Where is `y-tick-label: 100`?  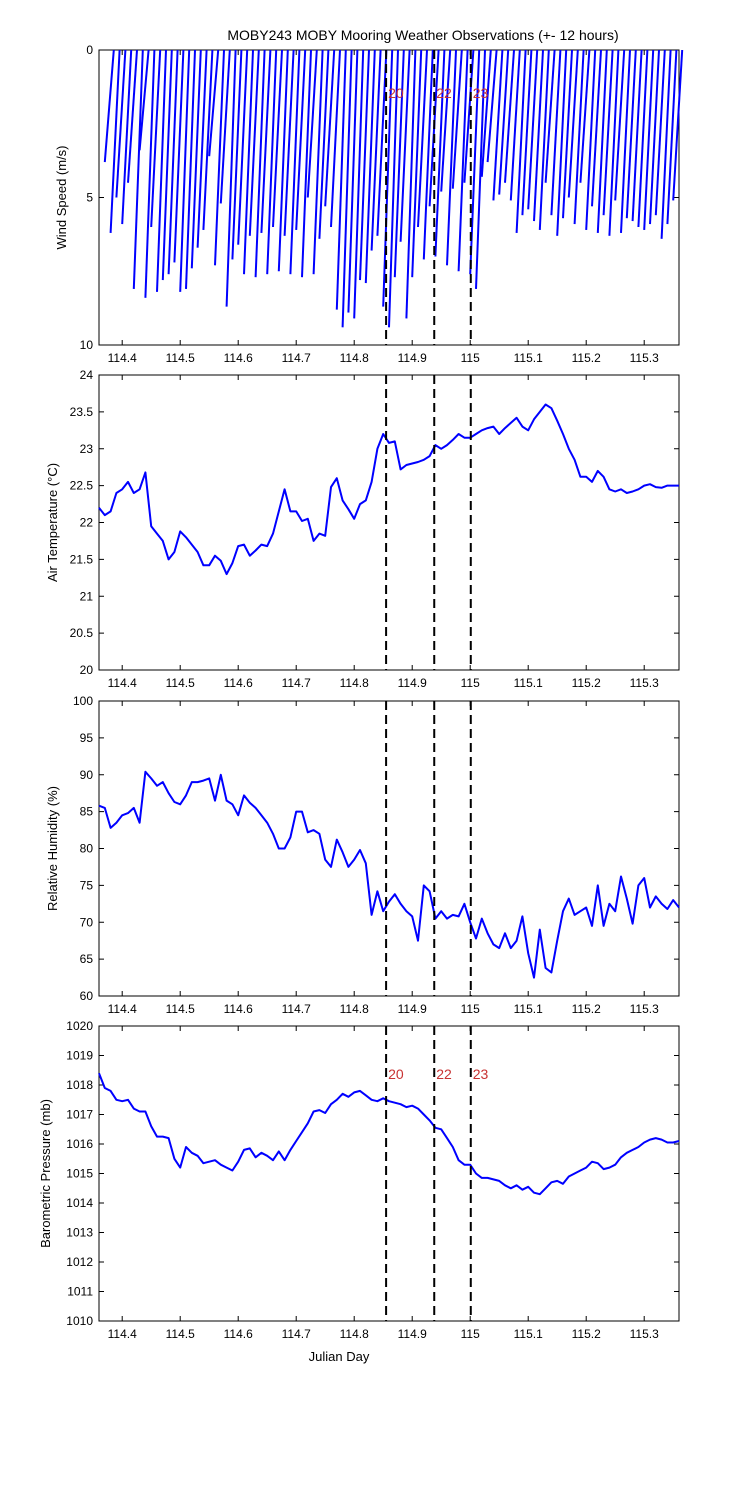
y-tick-label: 100 is located at coordinates (83, 701).